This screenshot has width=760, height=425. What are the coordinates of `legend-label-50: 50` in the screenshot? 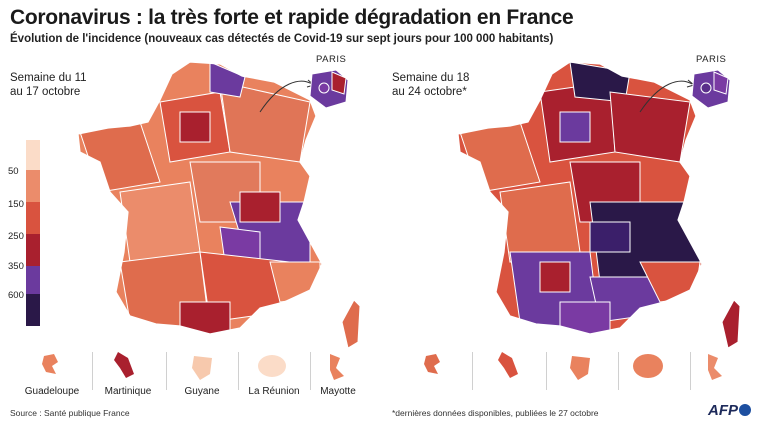 It's located at (13, 171).